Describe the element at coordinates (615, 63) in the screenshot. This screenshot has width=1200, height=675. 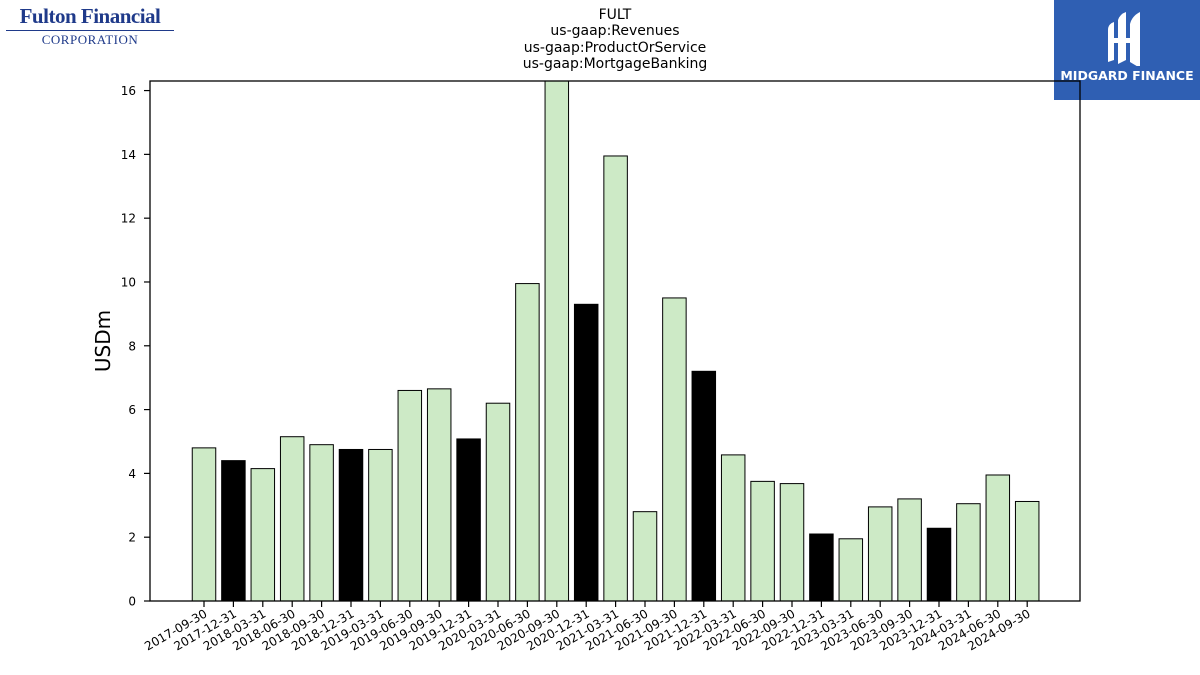
I see `title-line-mortgage: us-gaap:MortgageBanking` at that location.